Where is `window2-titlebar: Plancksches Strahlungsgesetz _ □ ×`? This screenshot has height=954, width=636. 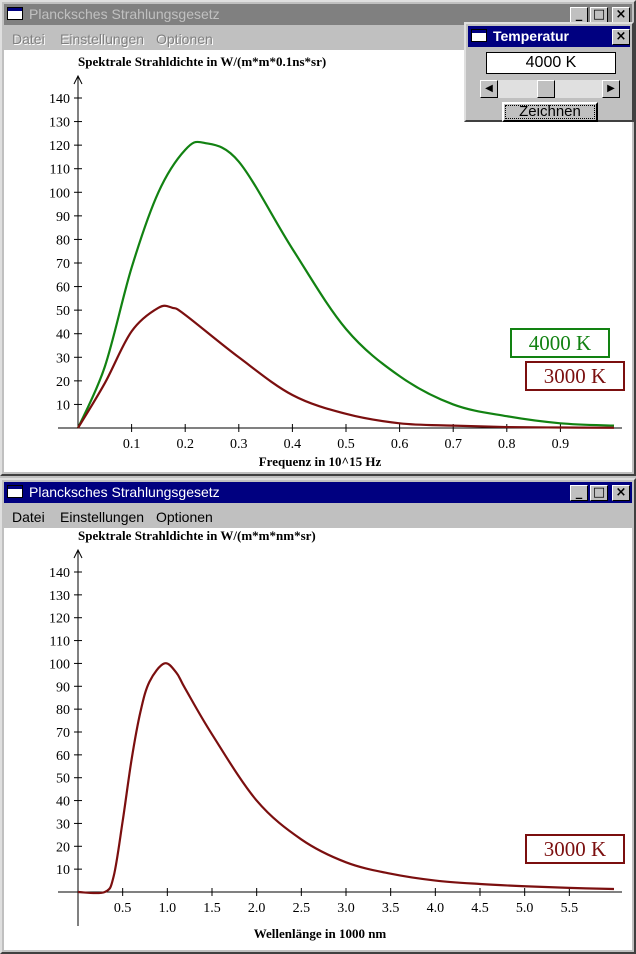 window2-titlebar: Plancksches Strahlungsgesetz _ □ × is located at coordinates (318, 492).